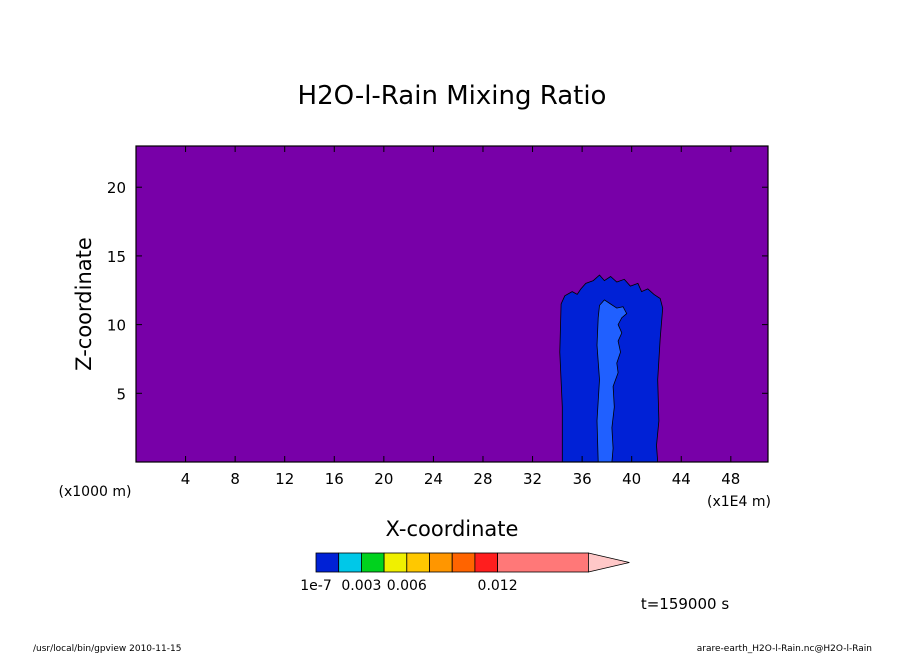 The width and height of the screenshot is (904, 654). I want to click on contour-regions, so click(611, 368).